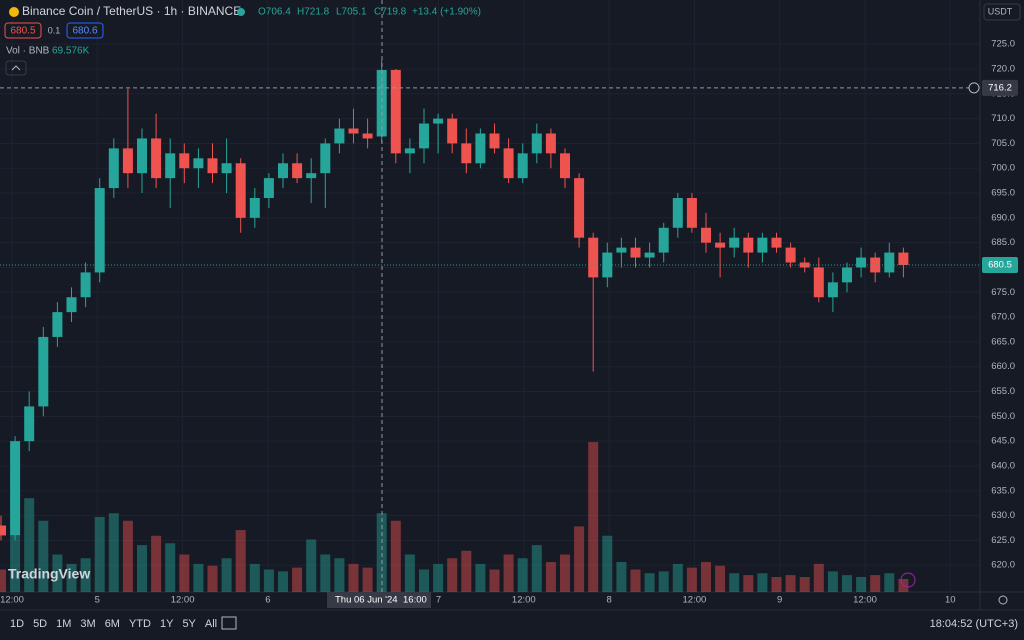 The width and height of the screenshot is (1024, 640). I want to click on range-button: 1M, so click(63, 624).